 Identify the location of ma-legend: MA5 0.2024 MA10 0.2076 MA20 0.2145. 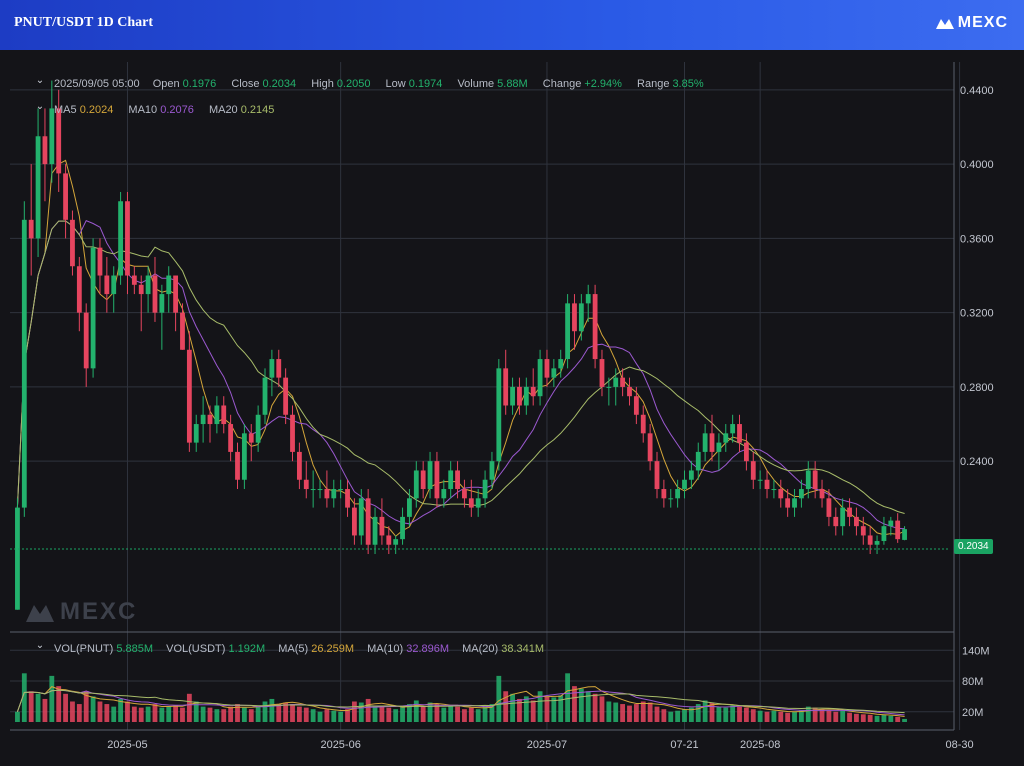
(164, 110).